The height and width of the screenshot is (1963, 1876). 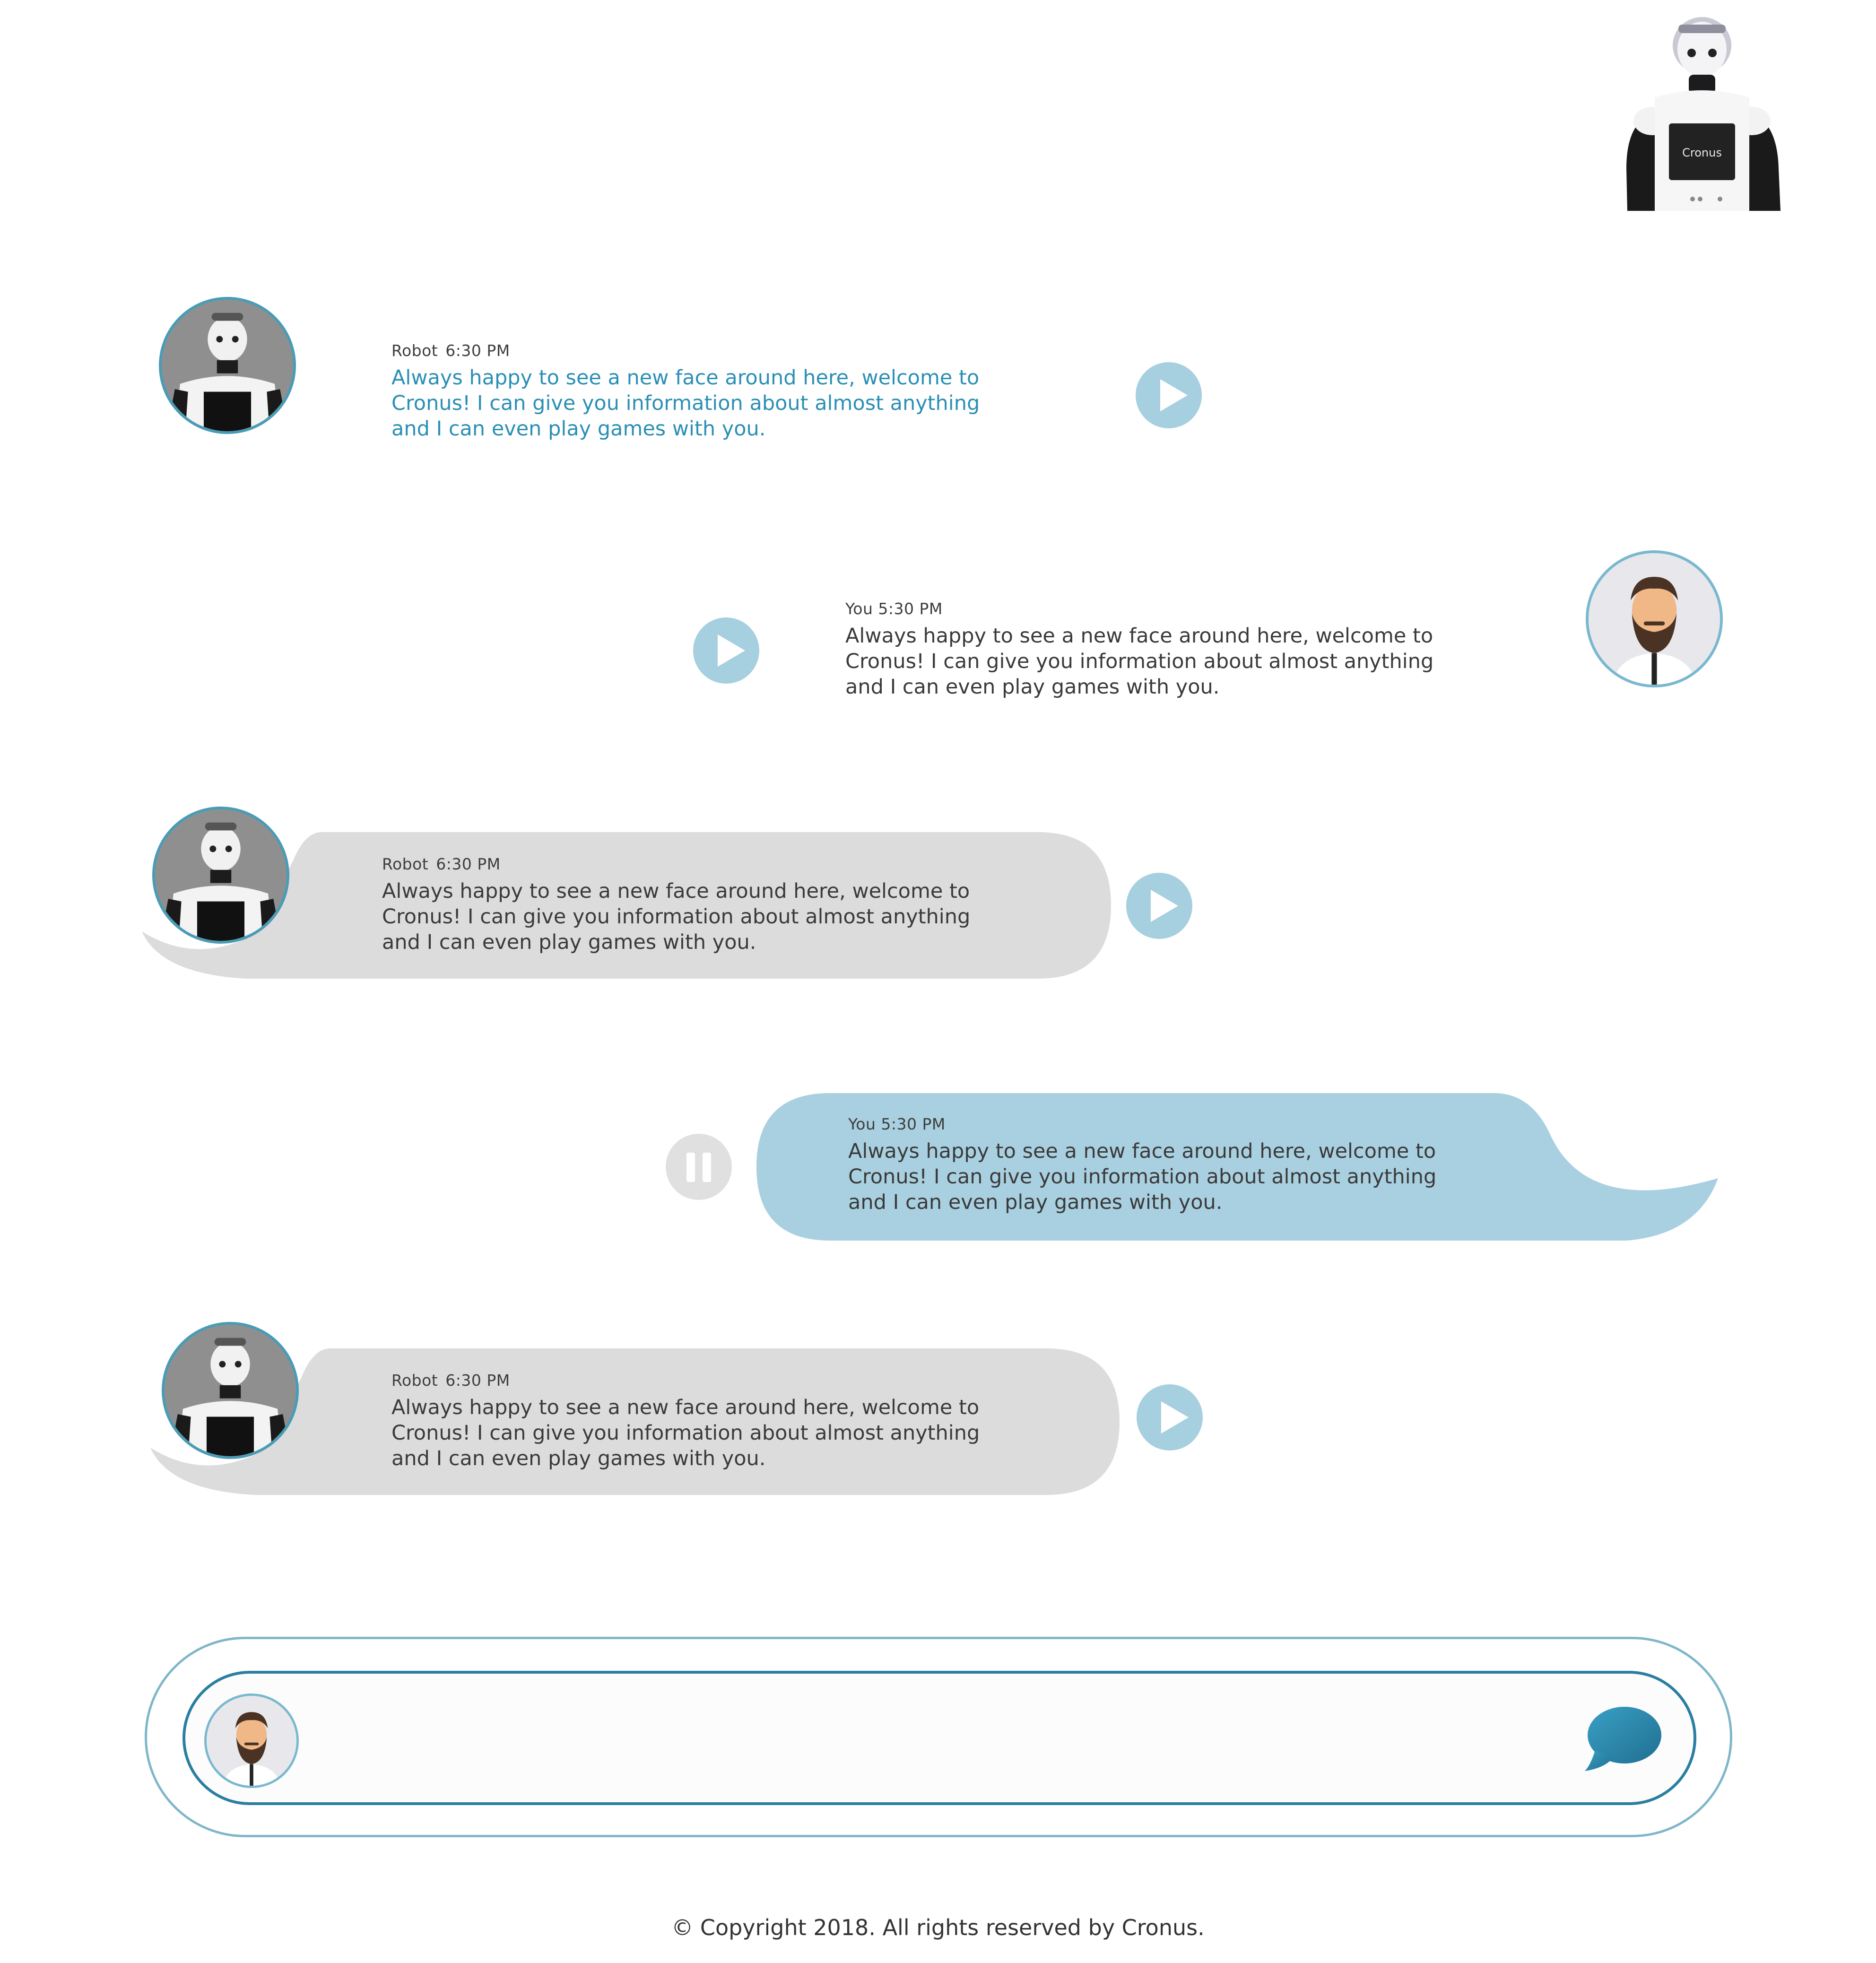 I want to click on user-avatar, so click(x=1654, y=619).